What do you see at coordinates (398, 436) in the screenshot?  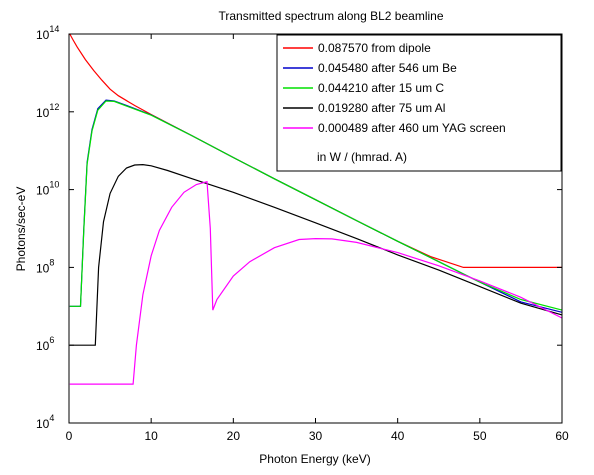 I see `x-tick-label: 40` at bounding box center [398, 436].